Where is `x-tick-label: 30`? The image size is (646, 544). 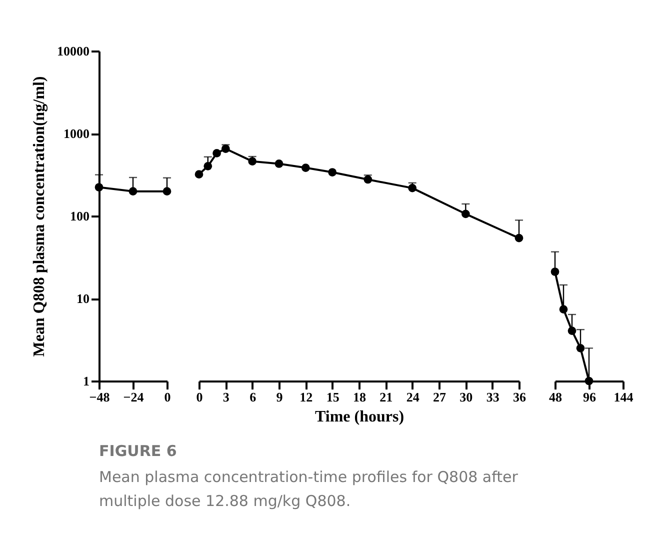 x-tick-label: 30 is located at coordinates (466, 397).